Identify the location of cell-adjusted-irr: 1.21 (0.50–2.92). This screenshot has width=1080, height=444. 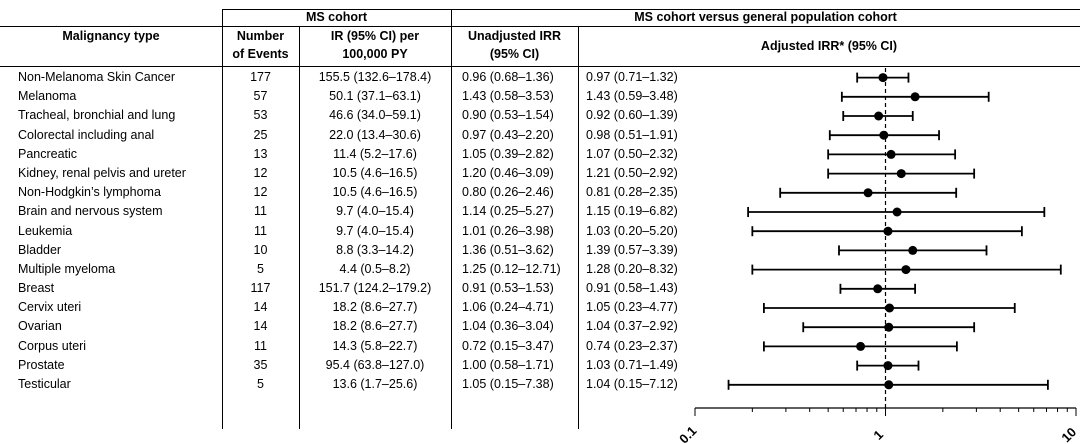
(632, 172).